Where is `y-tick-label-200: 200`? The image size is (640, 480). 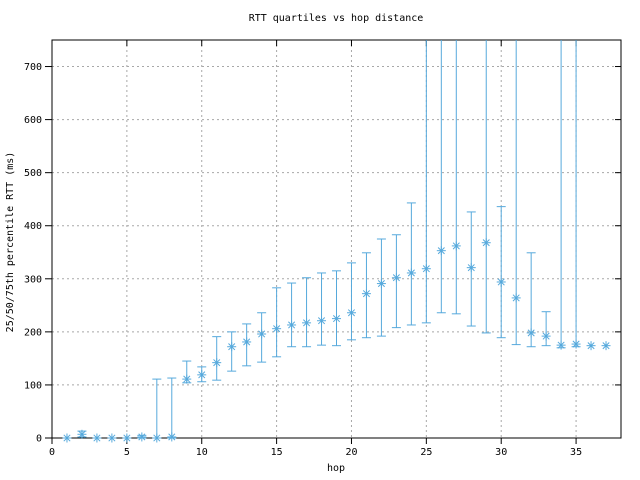 y-tick-label-200: 200 is located at coordinates (33, 332).